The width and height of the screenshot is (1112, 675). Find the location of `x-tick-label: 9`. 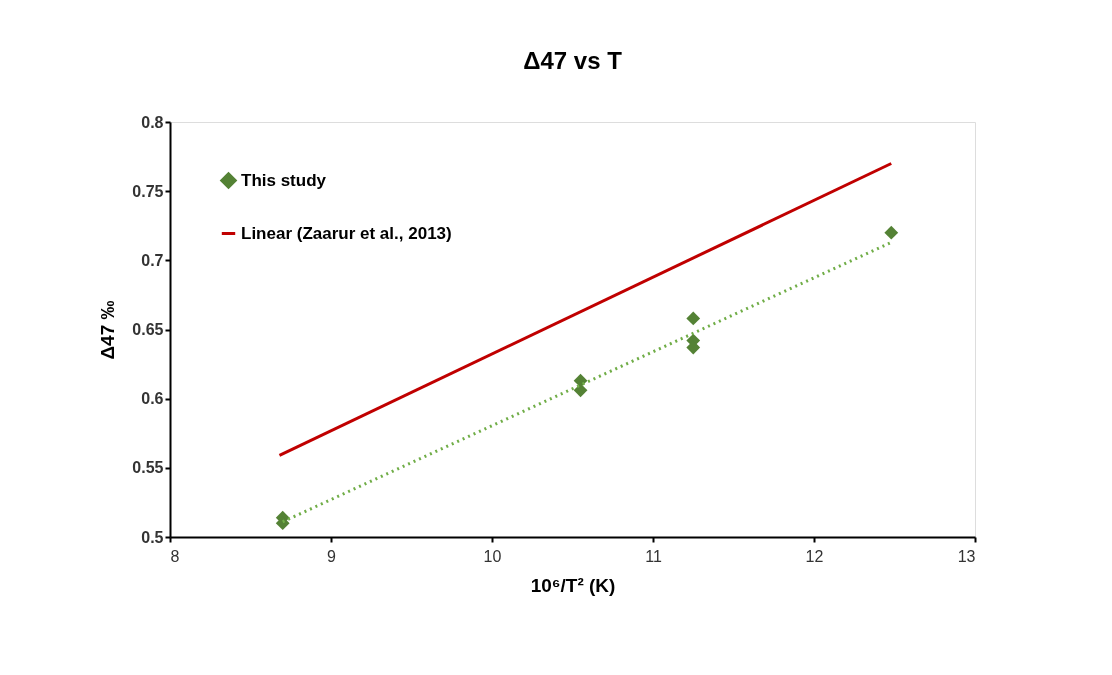

x-tick-label: 9 is located at coordinates (332, 556).